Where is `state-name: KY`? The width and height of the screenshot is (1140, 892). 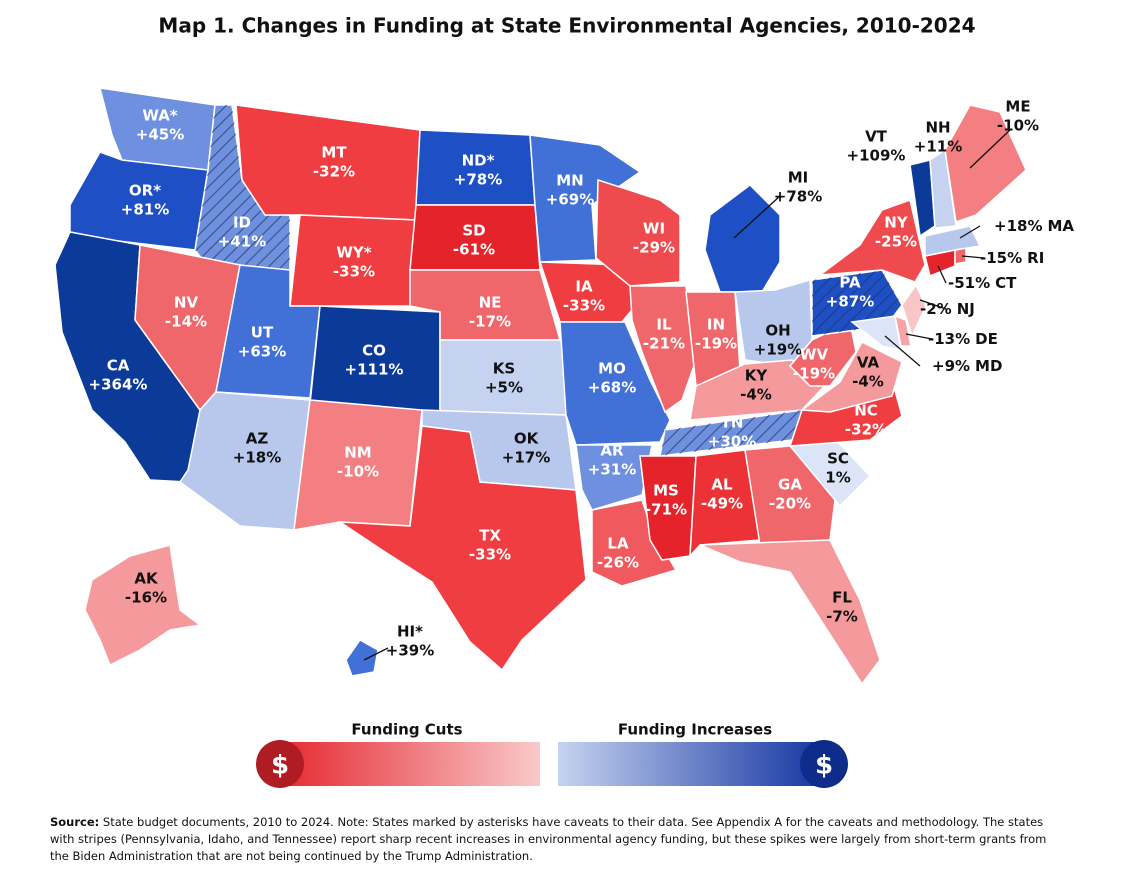
state-name: KY is located at coordinates (757, 376).